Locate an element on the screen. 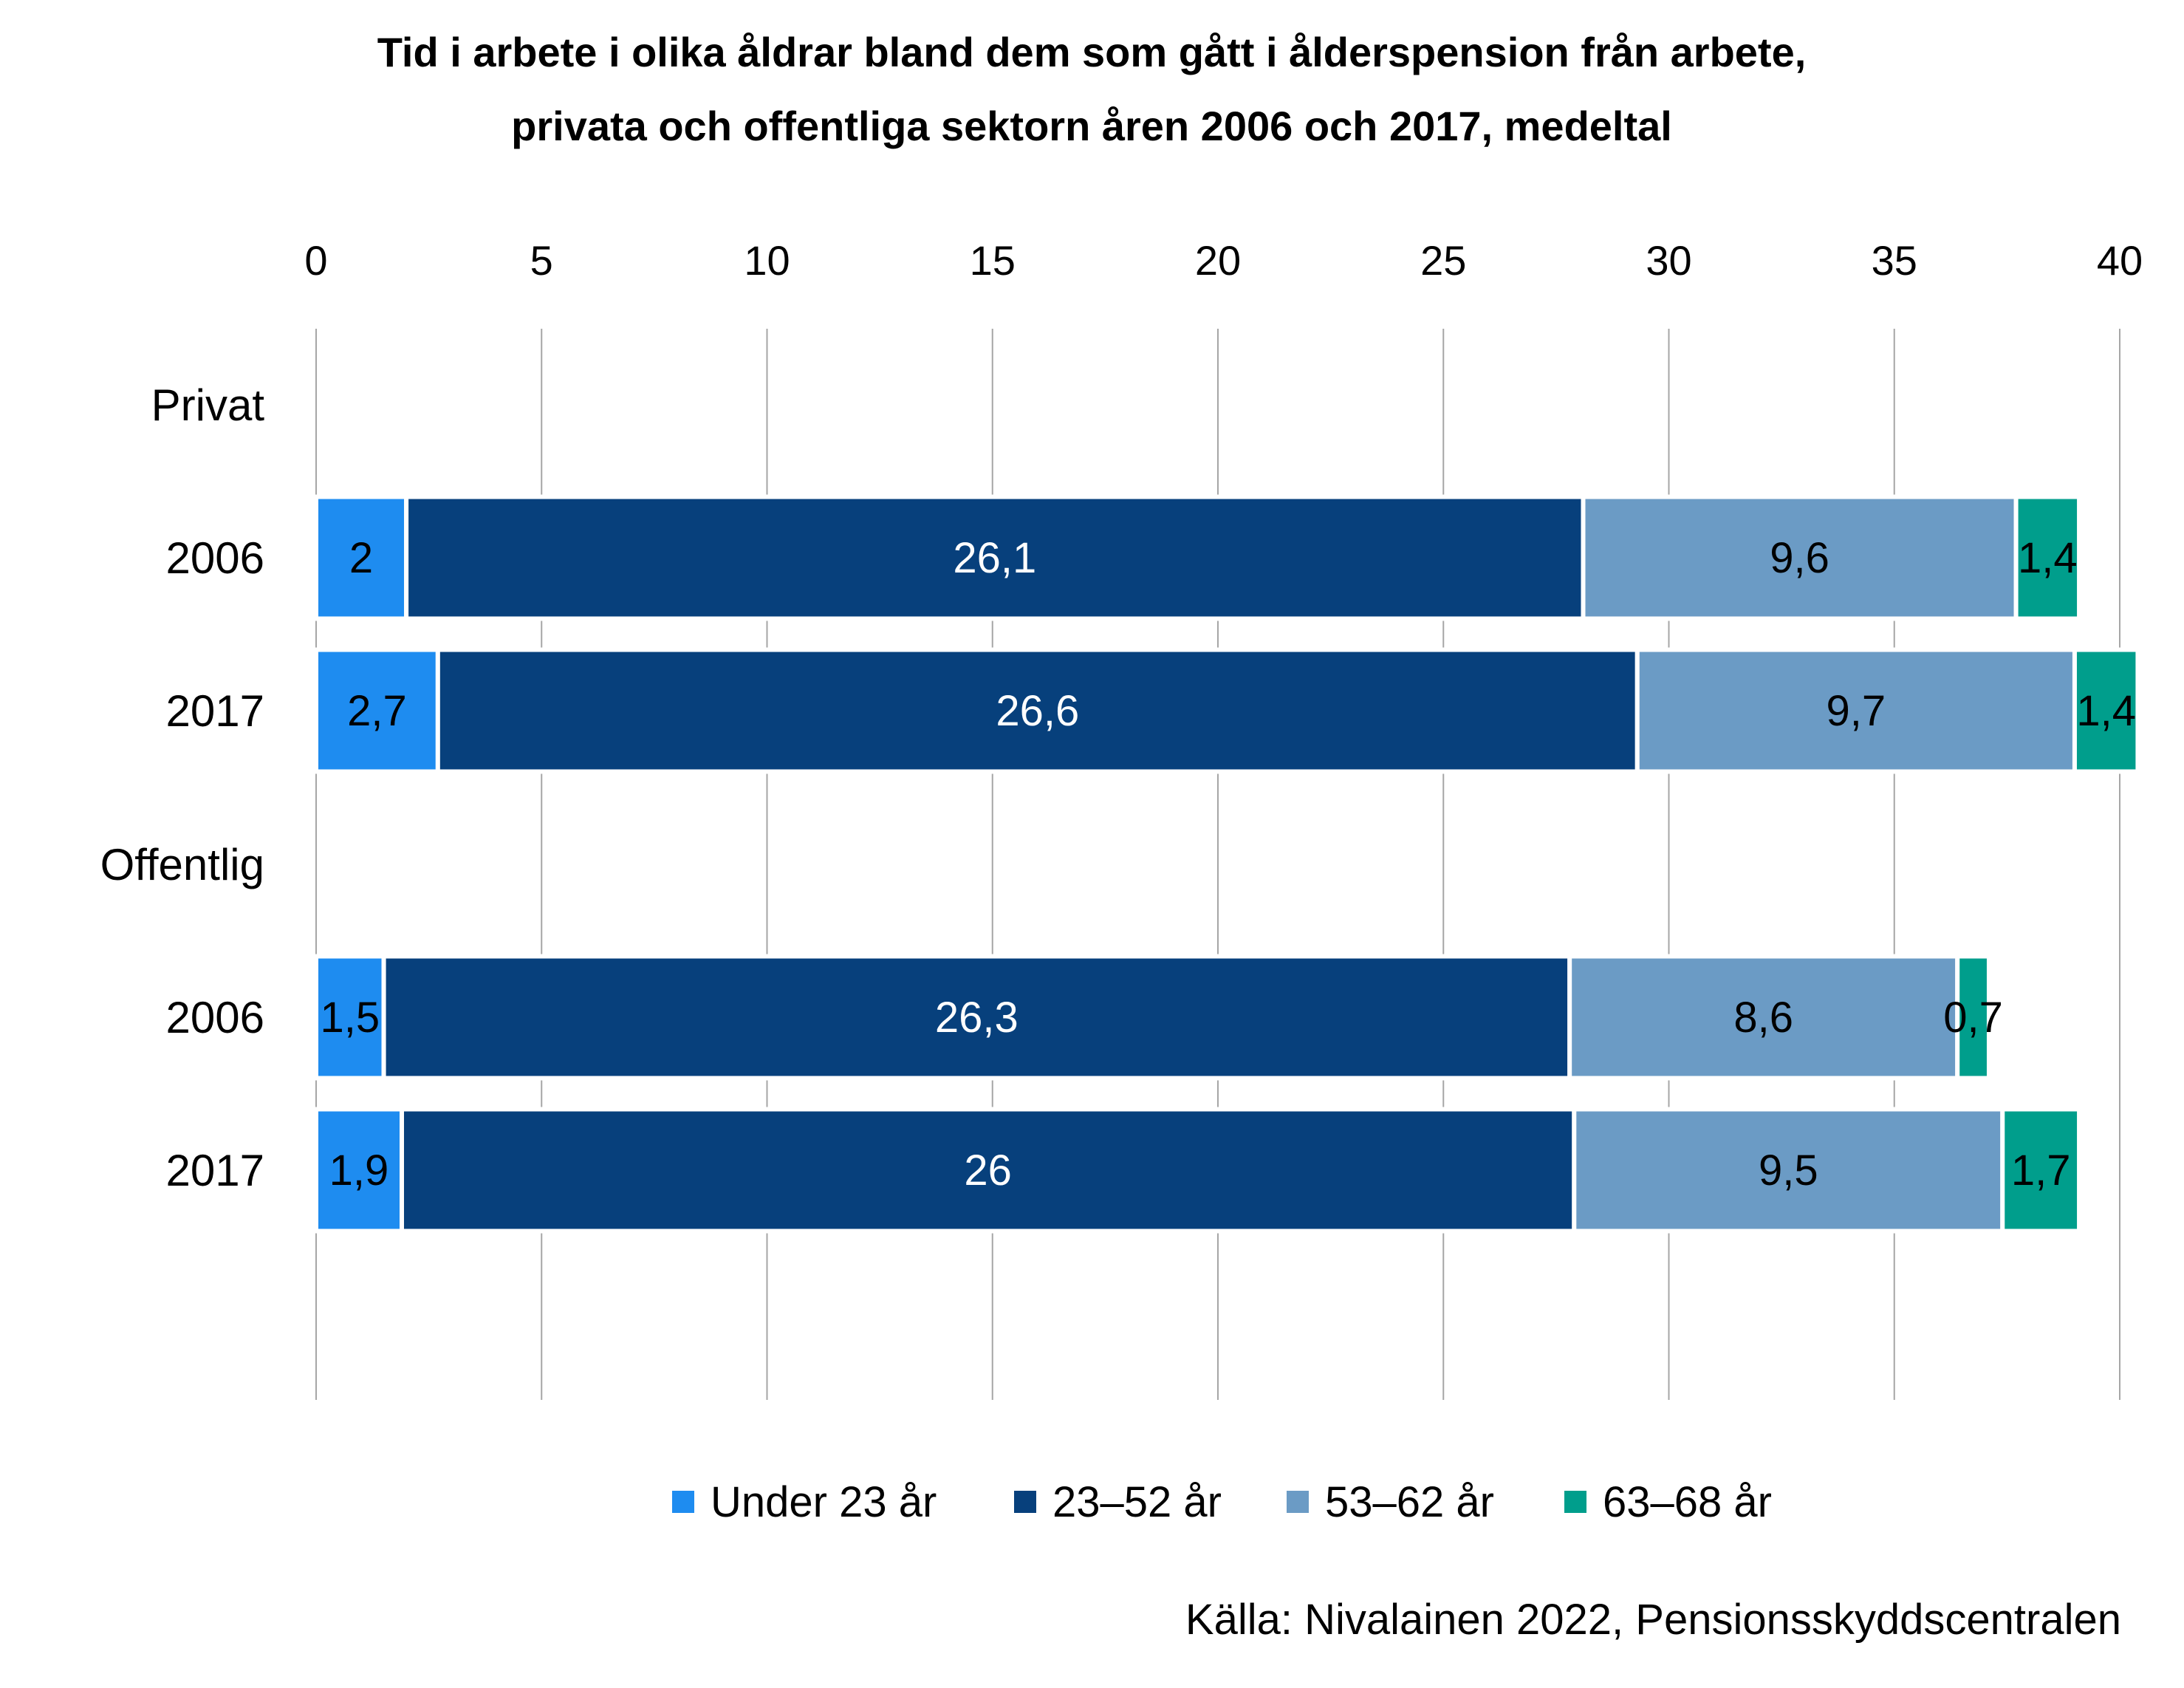 Image resolution: width=2184 pixels, height=1688 pixels. data-label: 2,7 is located at coordinates (377, 711).